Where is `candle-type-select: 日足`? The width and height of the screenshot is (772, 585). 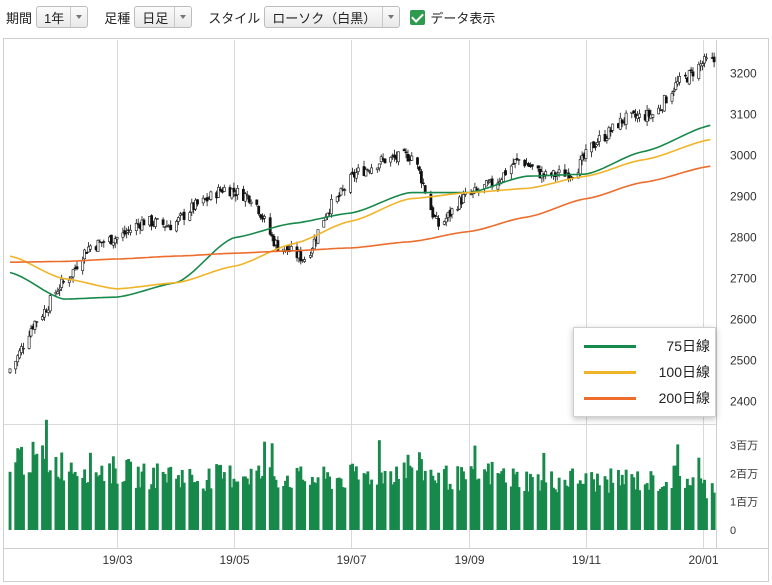
candle-type-select: 日足 is located at coordinates (163, 17).